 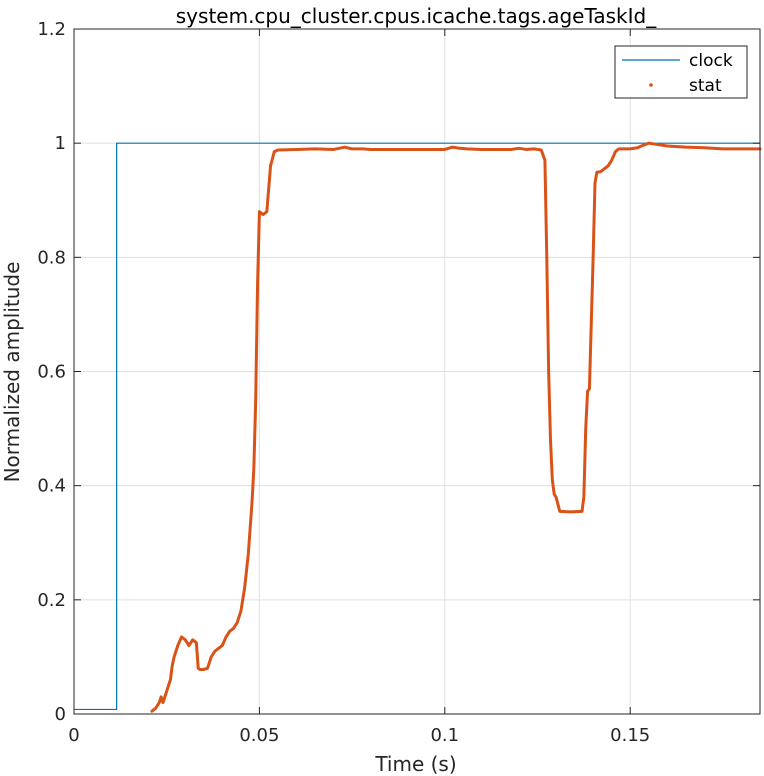 What do you see at coordinates (711, 61) in the screenshot?
I see `legend-clock-label: clock` at bounding box center [711, 61].